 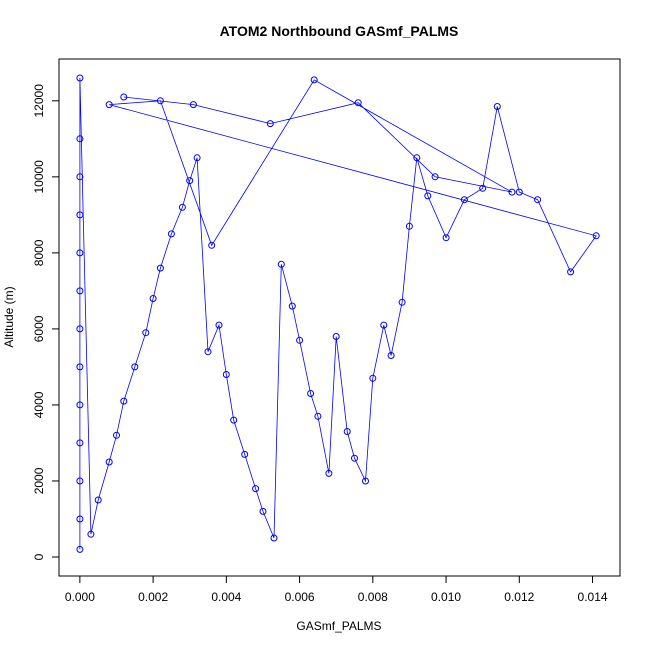 I want to click on y-tick-label: 4000, so click(x=39, y=404).